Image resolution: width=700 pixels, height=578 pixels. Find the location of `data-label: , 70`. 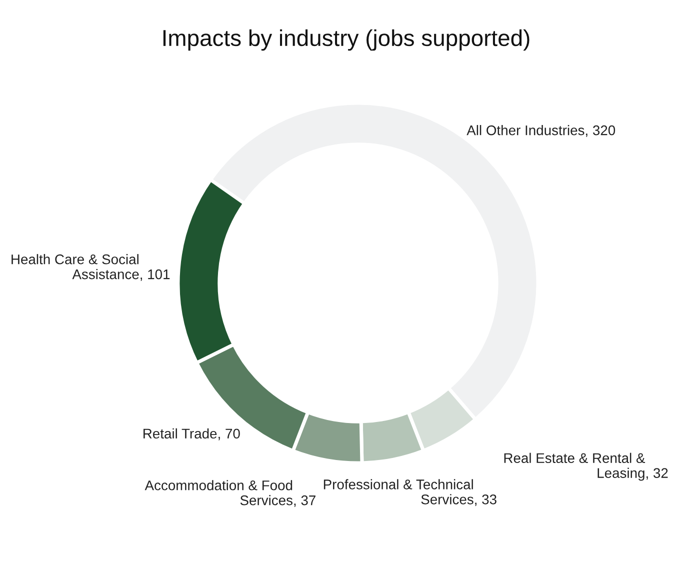

data-label: , 70 is located at coordinates (229, 434).